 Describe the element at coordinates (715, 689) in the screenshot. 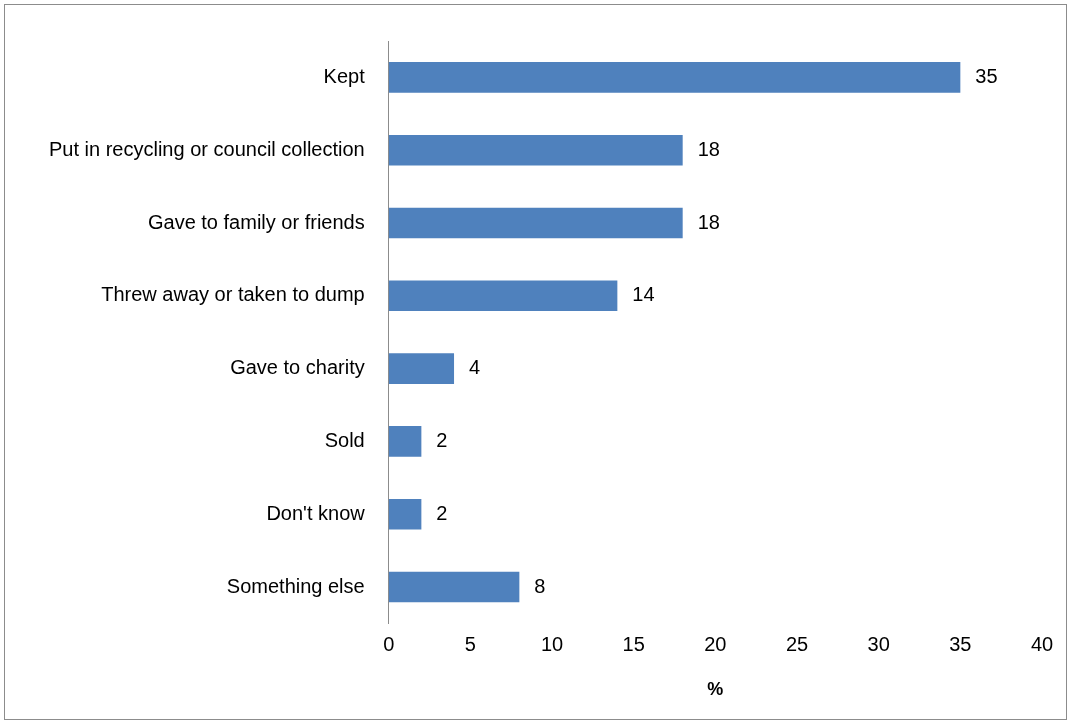

I see `x-axis-title: %` at that location.